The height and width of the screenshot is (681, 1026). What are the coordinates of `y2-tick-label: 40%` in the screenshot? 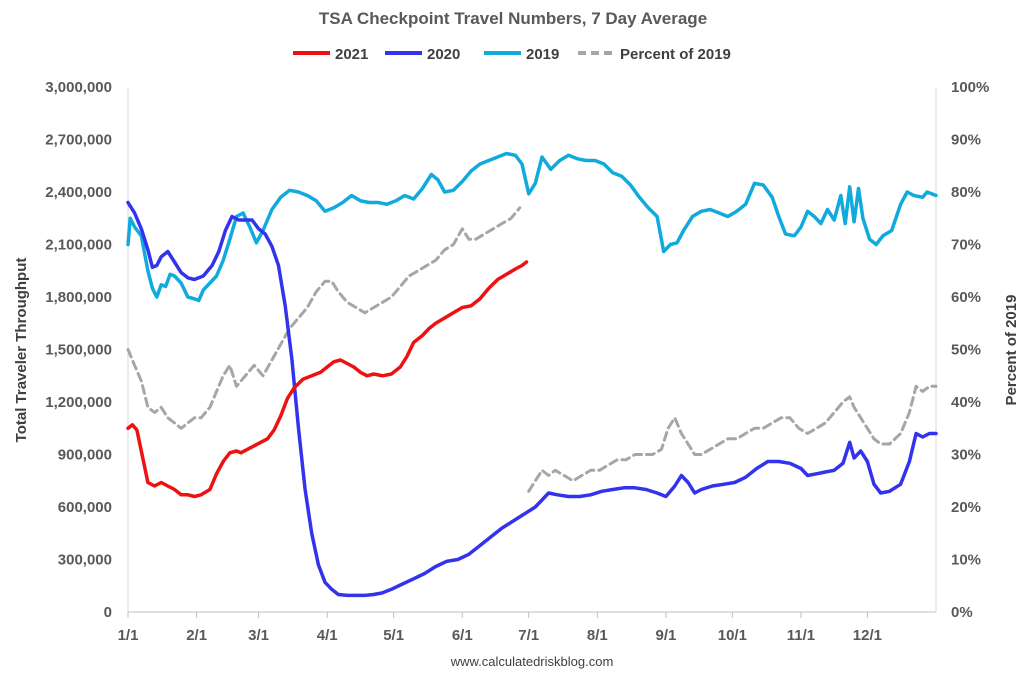 It's located at (966, 402).